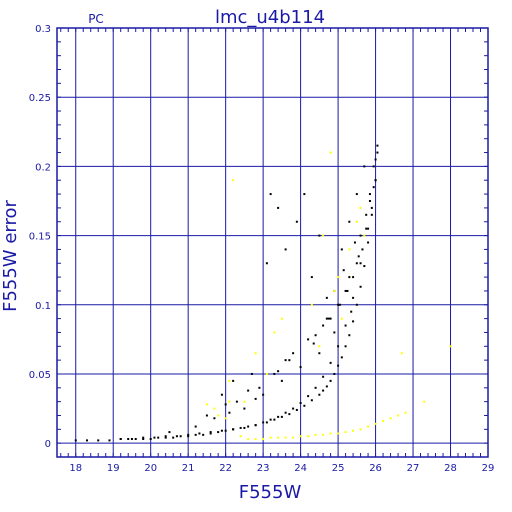 The height and width of the screenshot is (512, 512). I want to click on y-tick-label: 0.1, so click(43, 306).